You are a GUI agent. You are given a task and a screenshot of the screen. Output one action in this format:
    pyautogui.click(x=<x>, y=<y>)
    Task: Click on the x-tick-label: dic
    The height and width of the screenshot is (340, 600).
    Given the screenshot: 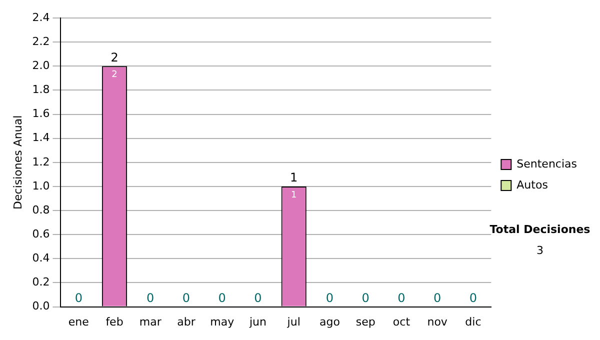 What is the action you would take?
    pyautogui.click(x=473, y=321)
    